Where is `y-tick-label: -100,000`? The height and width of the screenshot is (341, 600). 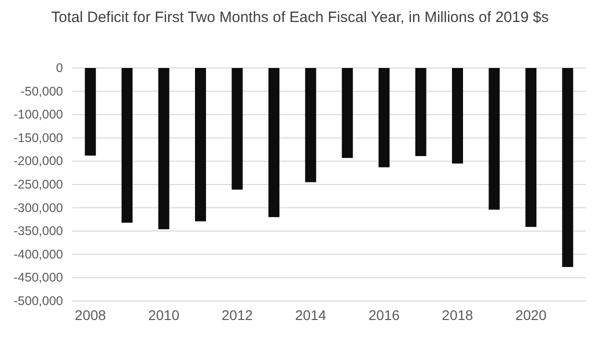 y-tick-label: -100,000 is located at coordinates (39, 115).